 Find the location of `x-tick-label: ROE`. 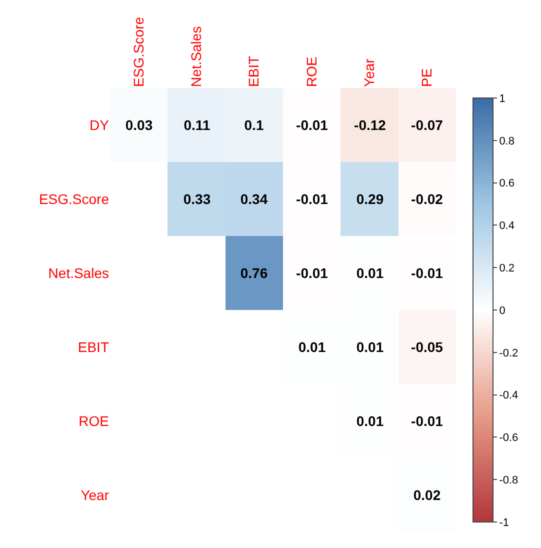

x-tick-label: ROE is located at coordinates (311, 71).